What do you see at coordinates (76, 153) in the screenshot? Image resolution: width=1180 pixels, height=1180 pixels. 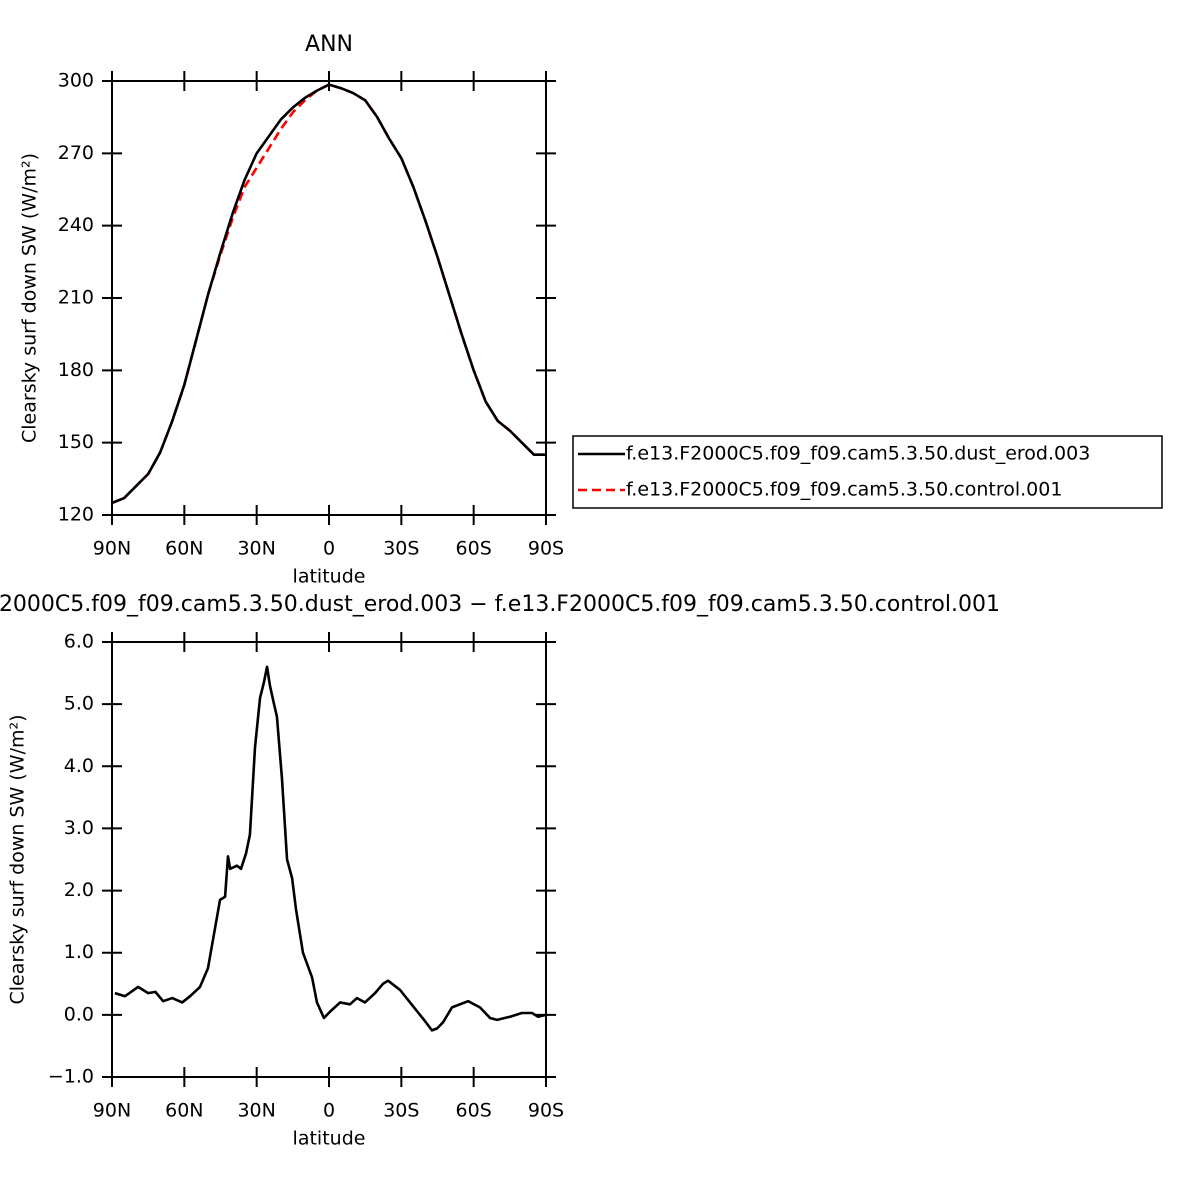 I see `y-tick-label: 270` at bounding box center [76, 153].